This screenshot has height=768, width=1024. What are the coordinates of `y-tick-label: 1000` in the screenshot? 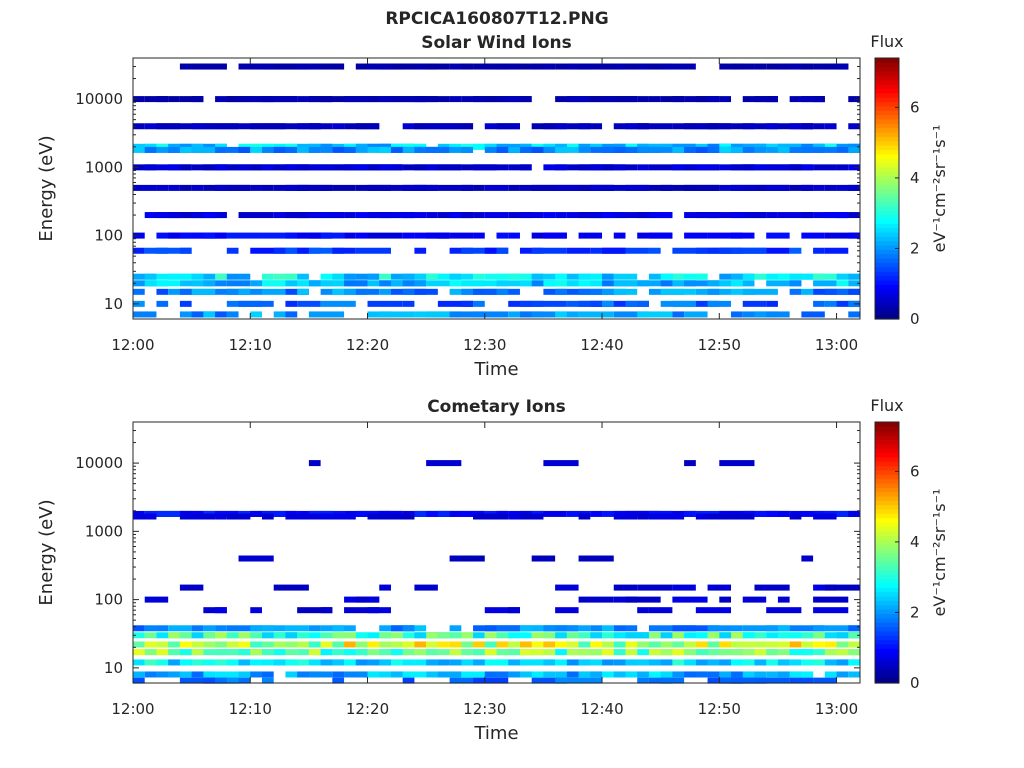 It's located at (104, 167).